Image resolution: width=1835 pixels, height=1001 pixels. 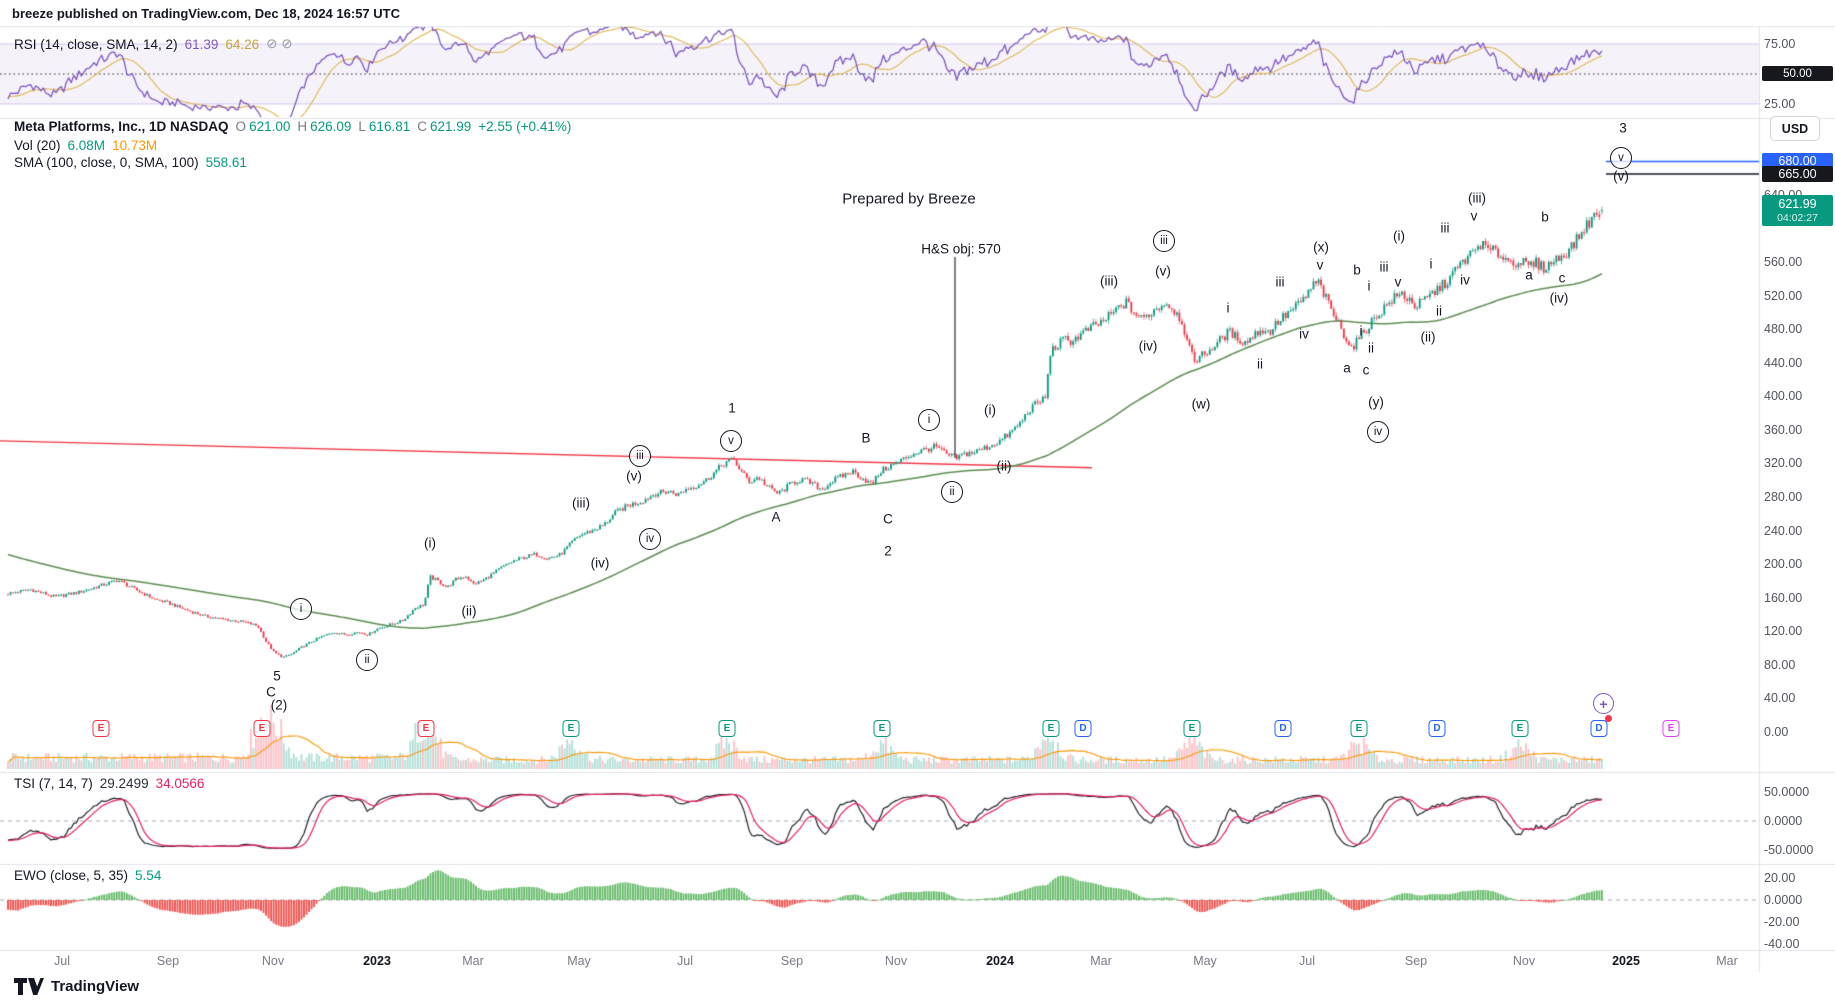 I want to click on wave-label: 1, so click(x=732, y=408).